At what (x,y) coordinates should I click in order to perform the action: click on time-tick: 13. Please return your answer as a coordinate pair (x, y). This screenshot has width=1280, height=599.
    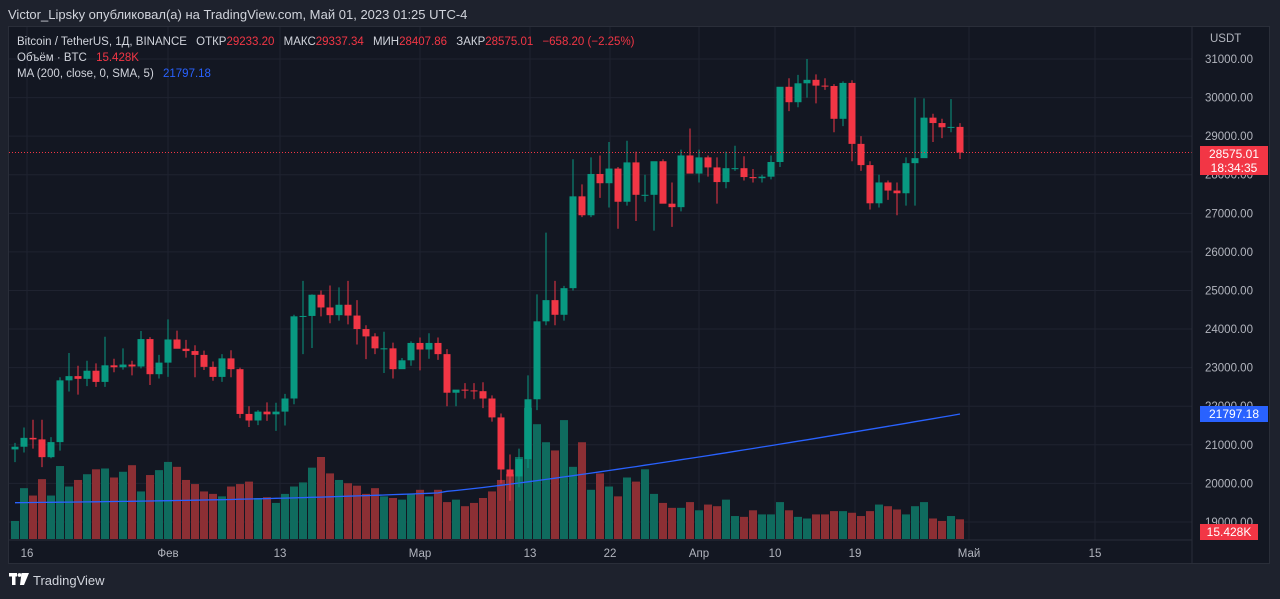
    Looking at the image, I should click on (530, 554).